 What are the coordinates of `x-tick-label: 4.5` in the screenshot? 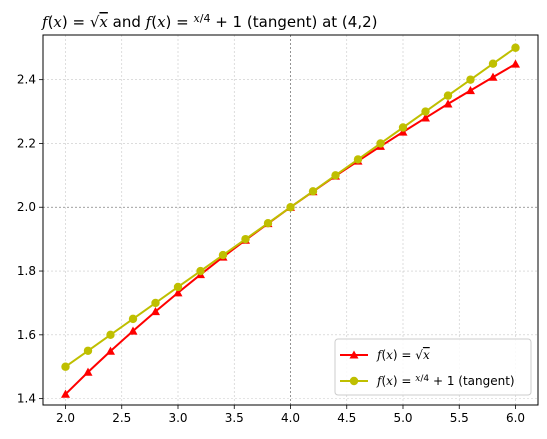 It's located at (346, 418).